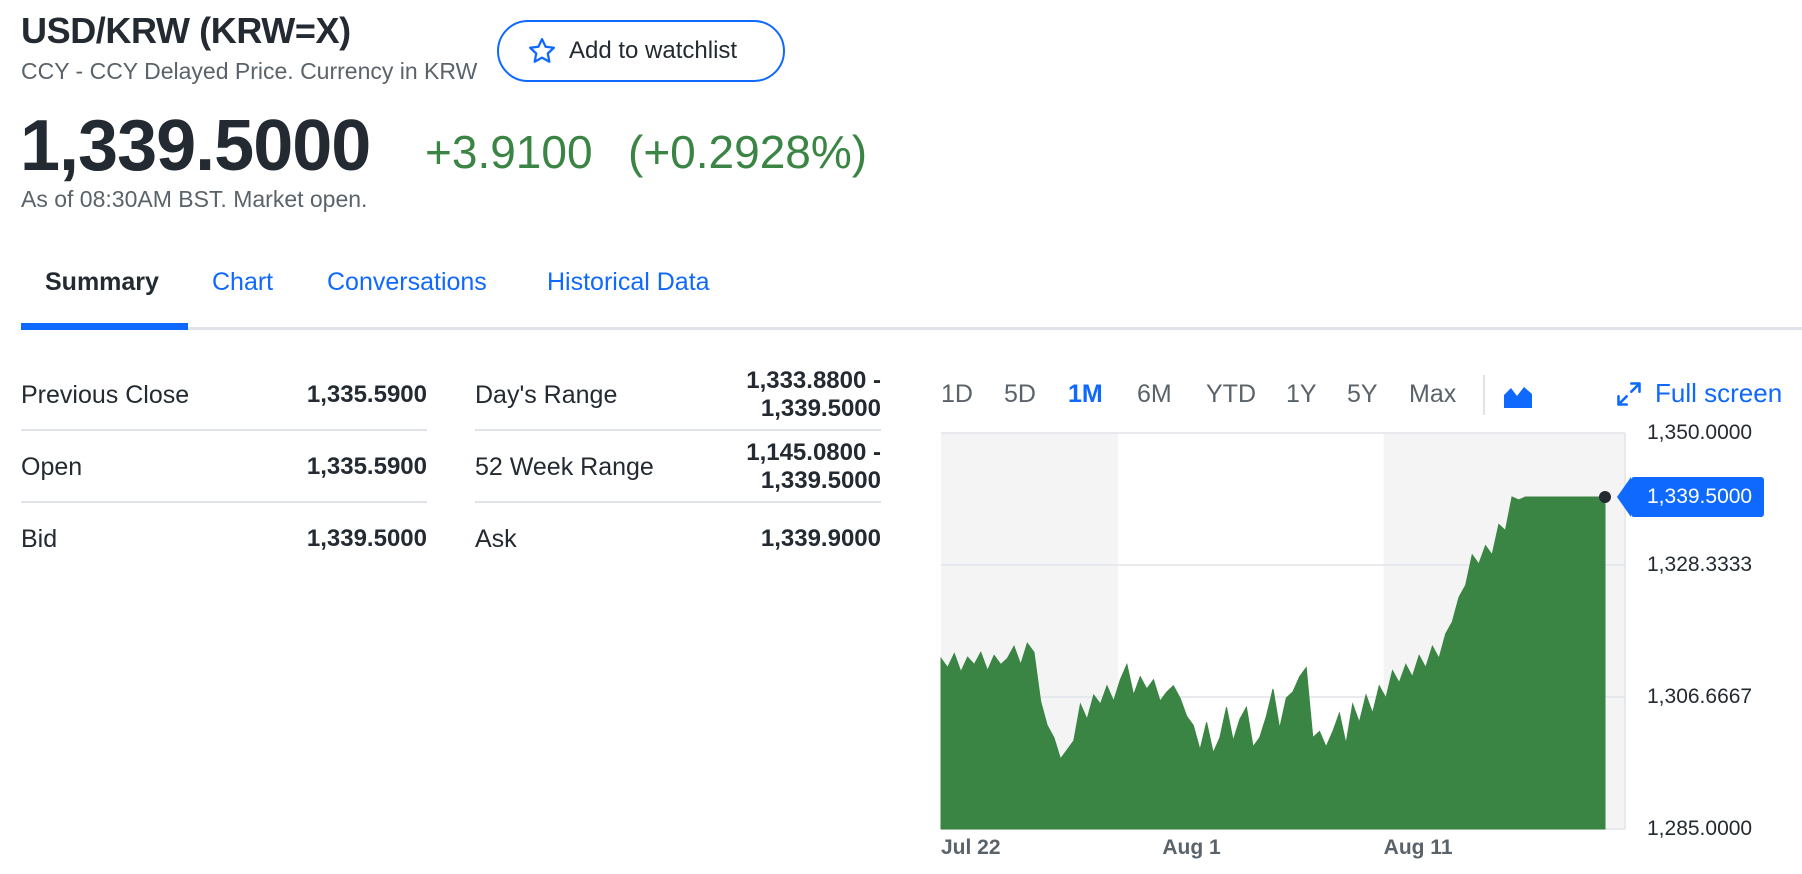 The image size is (1802, 874). I want to click on stat-value-line1: 1,145.0800 -, so click(813, 452).